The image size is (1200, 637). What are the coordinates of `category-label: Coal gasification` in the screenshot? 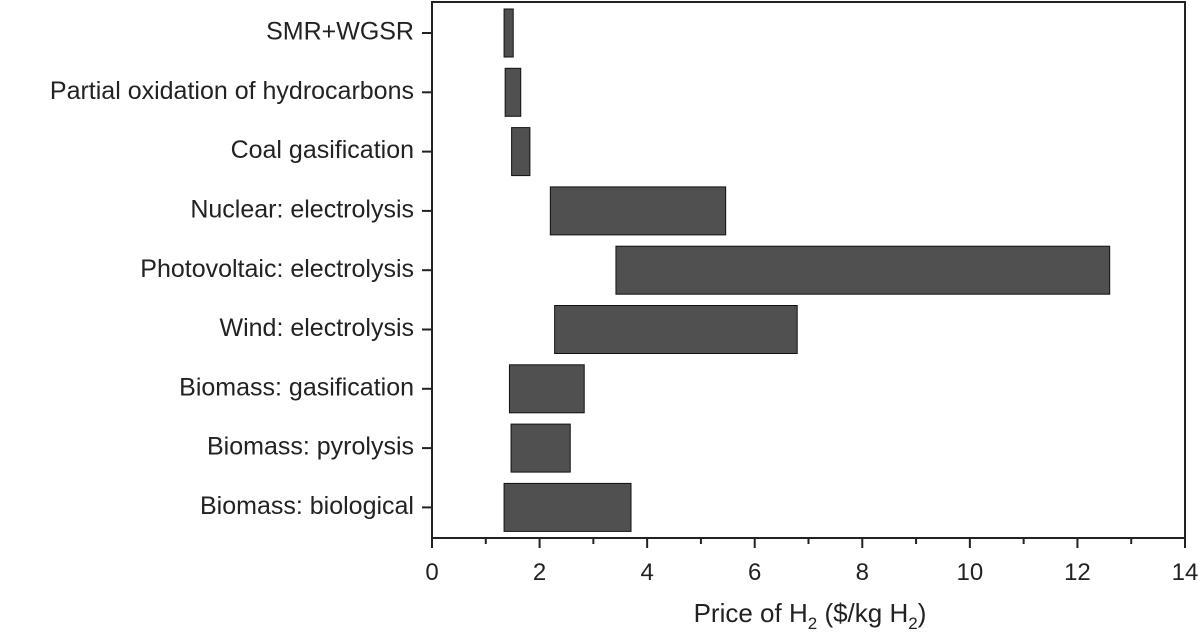 It's located at (322, 150).